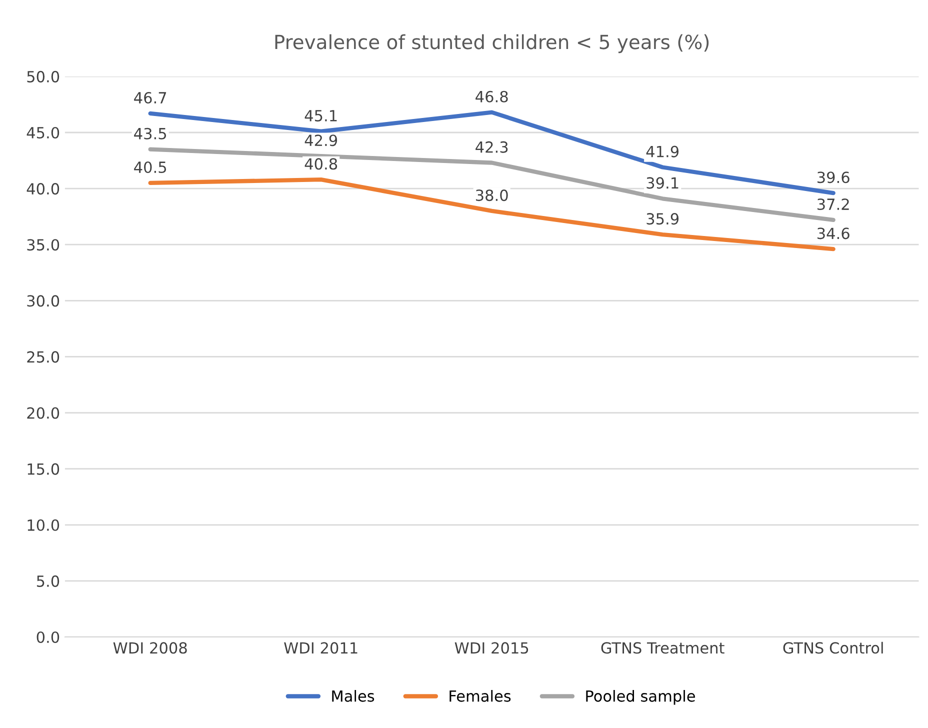  I want to click on y-tick-label: 15.0, so click(44, 469).